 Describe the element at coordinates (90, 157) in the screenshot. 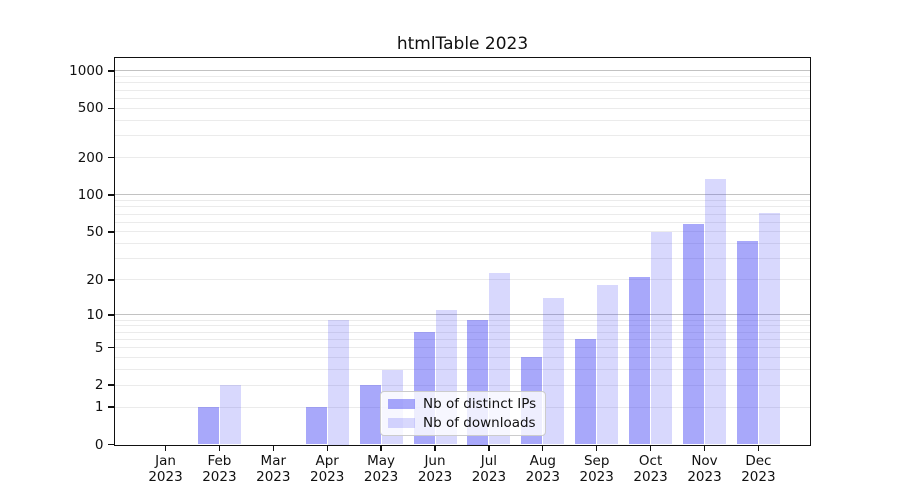

I see `y-tick-label: 200` at that location.